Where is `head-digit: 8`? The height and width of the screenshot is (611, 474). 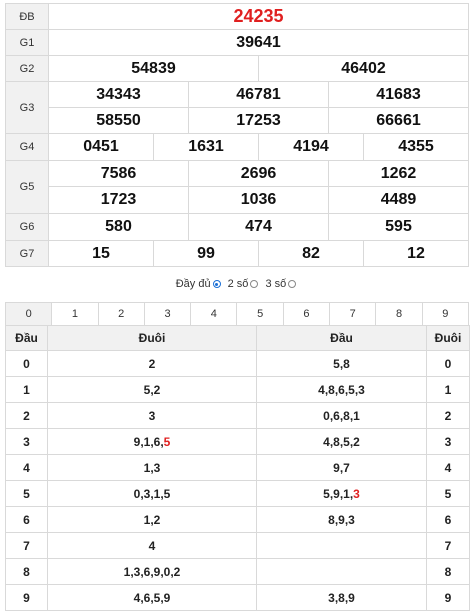
head-digit: 8 is located at coordinates (26, 571).